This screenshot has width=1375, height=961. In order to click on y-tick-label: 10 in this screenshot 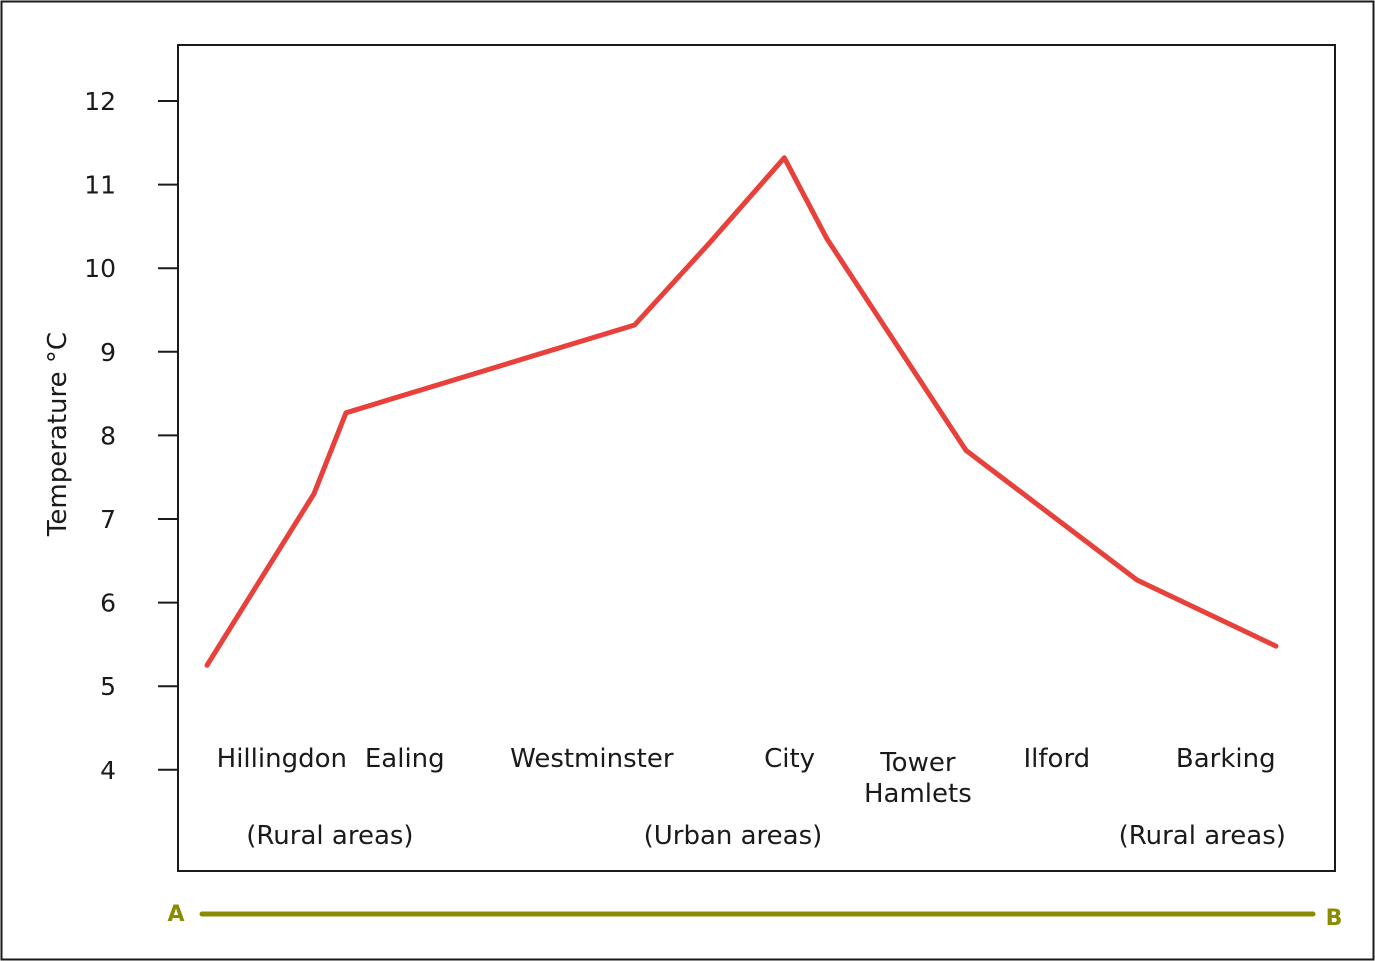, I will do `click(100, 268)`.